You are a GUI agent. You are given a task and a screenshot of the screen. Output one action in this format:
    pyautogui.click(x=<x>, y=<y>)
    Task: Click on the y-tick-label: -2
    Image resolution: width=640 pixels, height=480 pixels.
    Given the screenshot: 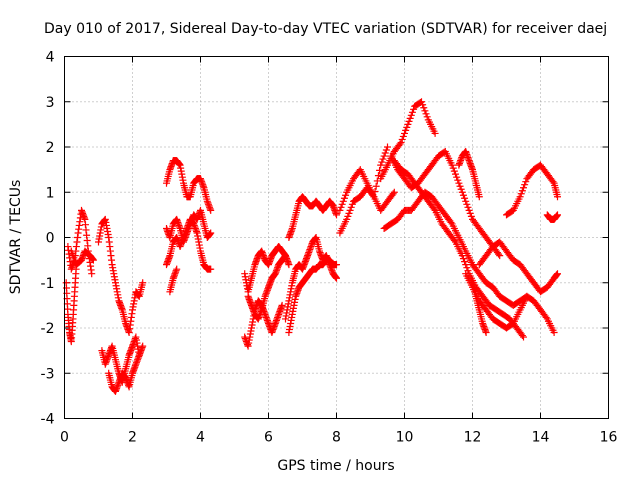 What is the action you would take?
    pyautogui.click(x=48, y=329)
    